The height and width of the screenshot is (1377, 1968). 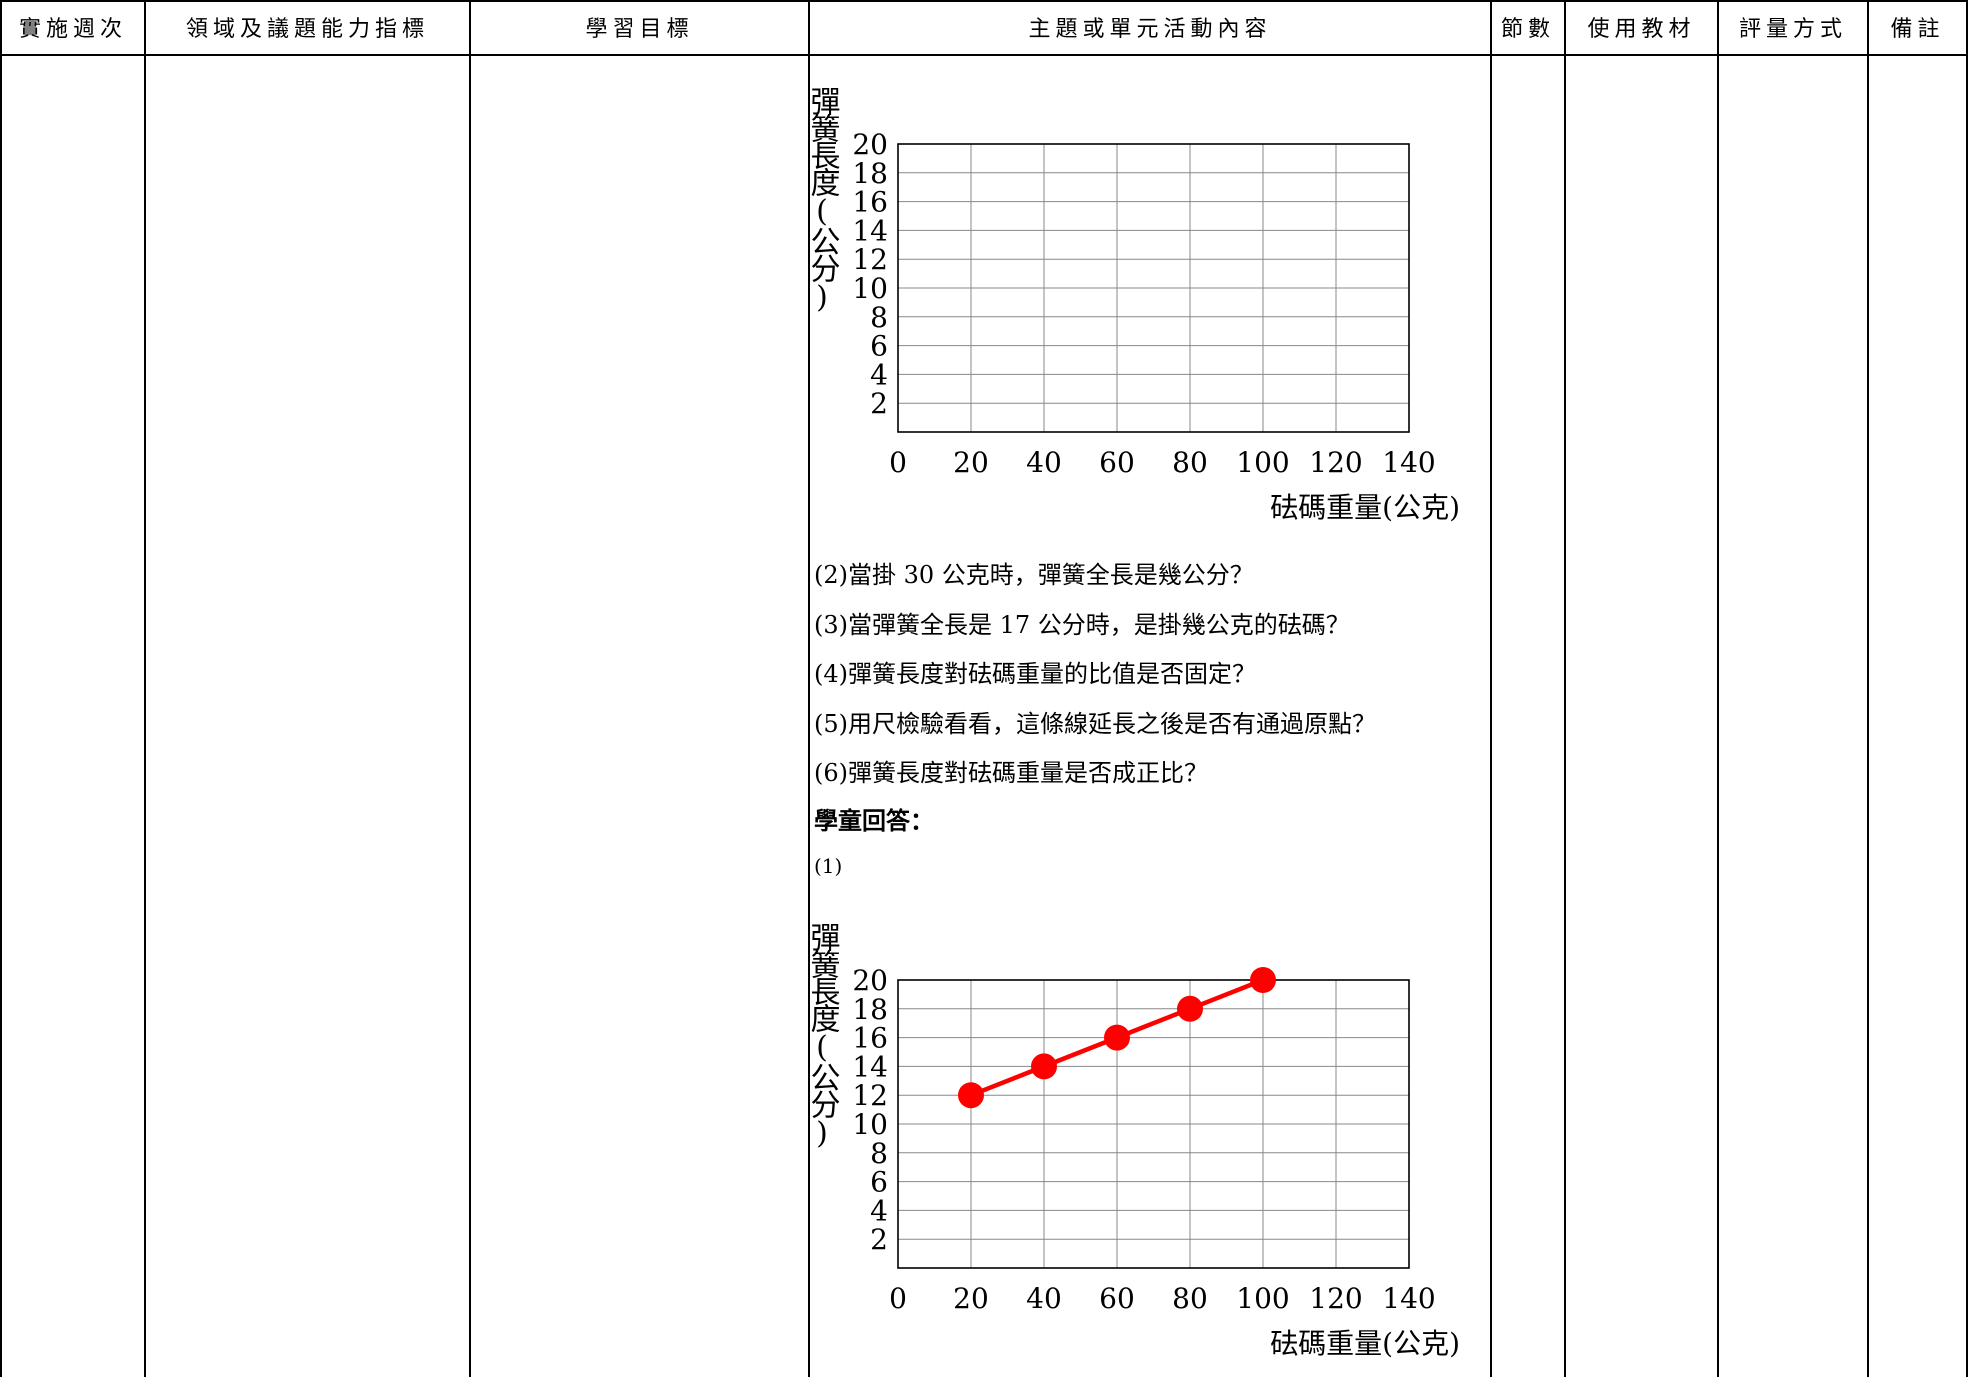 What do you see at coordinates (307, 29) in the screenshot?
I see `header-competency: 領域及議題能力指標` at bounding box center [307, 29].